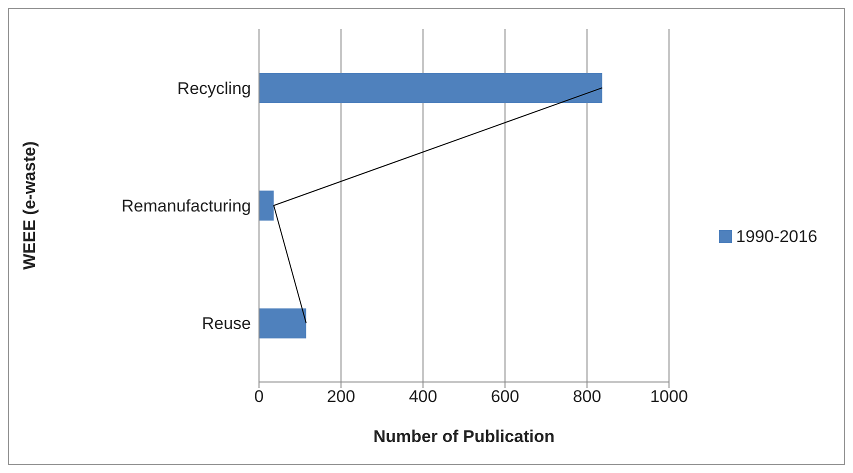  What do you see at coordinates (226, 324) in the screenshot?
I see `y-tick-label: Reuse` at bounding box center [226, 324].